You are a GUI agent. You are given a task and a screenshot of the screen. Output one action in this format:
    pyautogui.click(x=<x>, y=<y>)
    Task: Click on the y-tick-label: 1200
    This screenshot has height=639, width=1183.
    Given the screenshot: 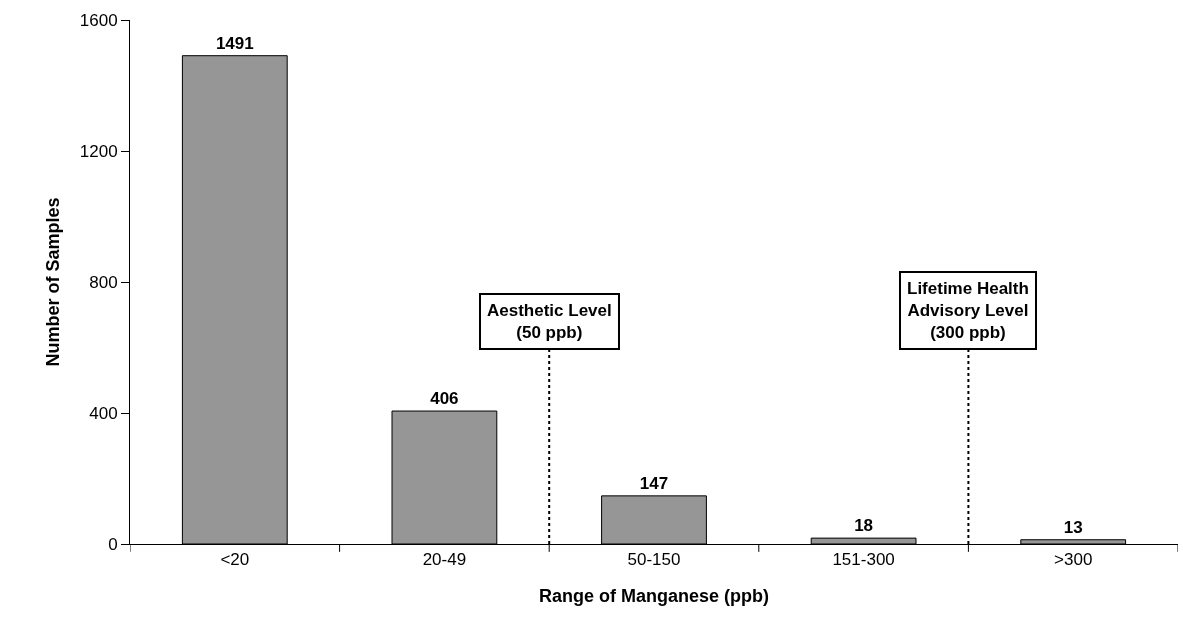 What is the action you would take?
    pyautogui.click(x=98, y=151)
    